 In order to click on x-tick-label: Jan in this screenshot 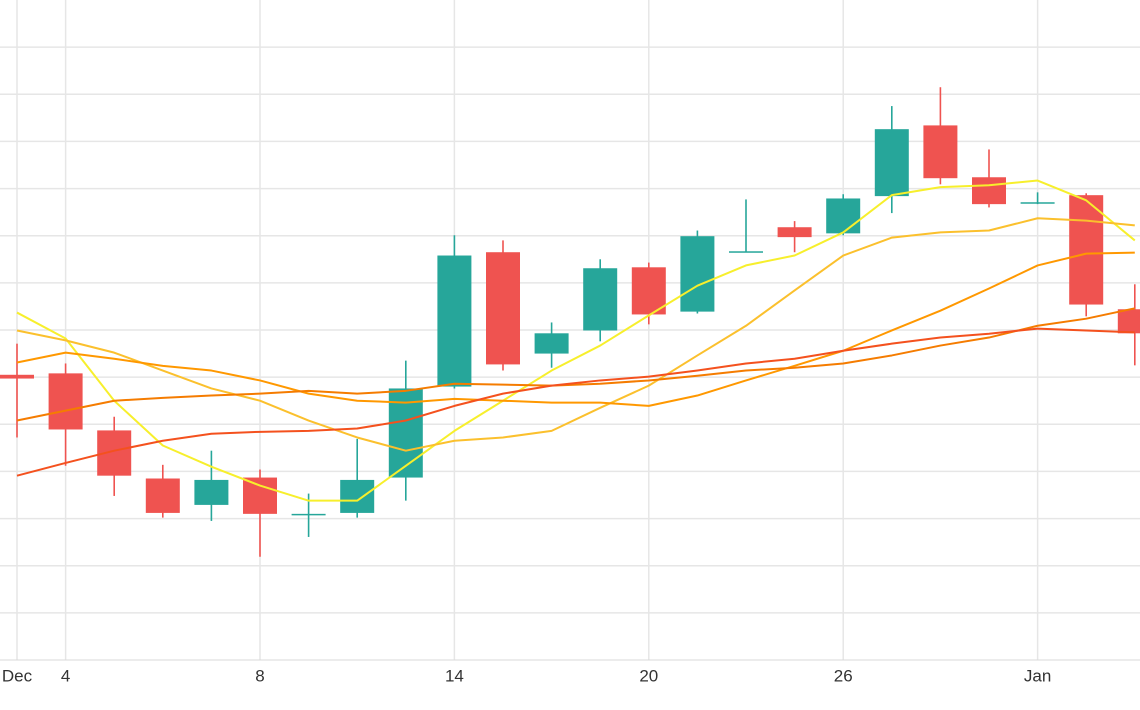, I will do `click(1037, 675)`.